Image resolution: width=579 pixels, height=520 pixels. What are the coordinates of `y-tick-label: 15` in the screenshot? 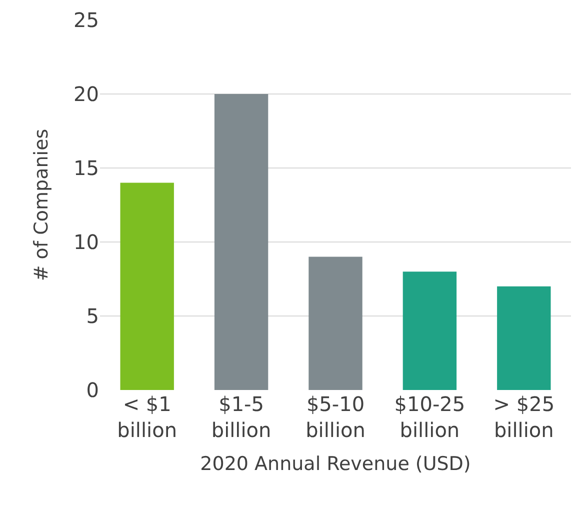 It's located at (86, 168).